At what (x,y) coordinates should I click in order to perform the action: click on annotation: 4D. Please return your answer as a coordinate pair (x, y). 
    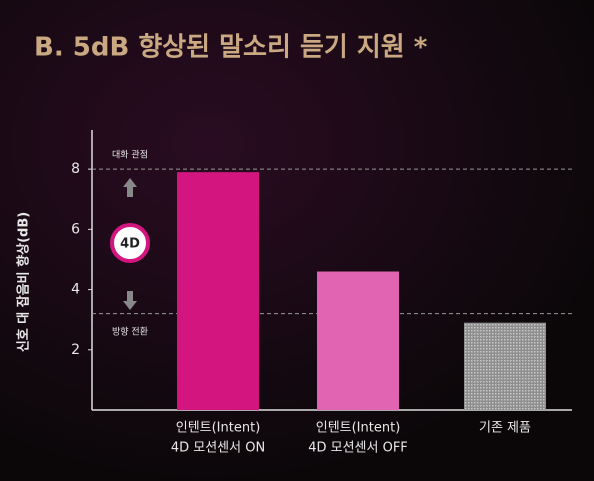
    Looking at the image, I should click on (130, 244).